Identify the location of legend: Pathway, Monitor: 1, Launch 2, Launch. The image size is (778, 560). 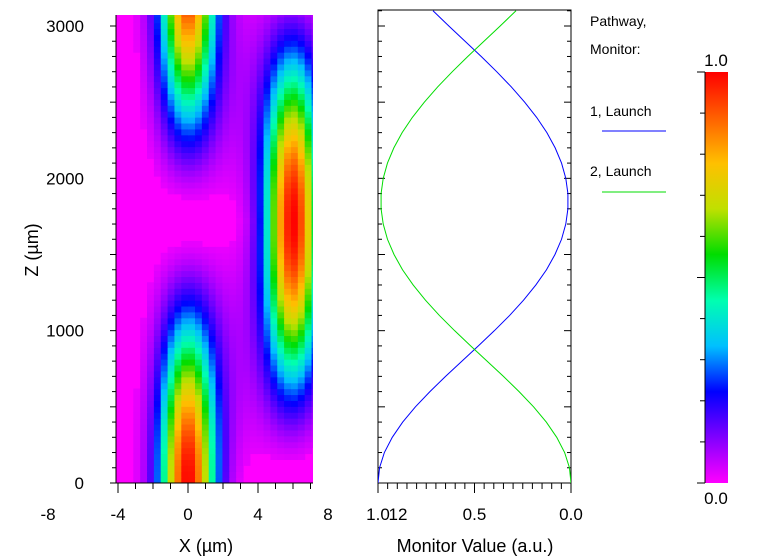
(628, 103).